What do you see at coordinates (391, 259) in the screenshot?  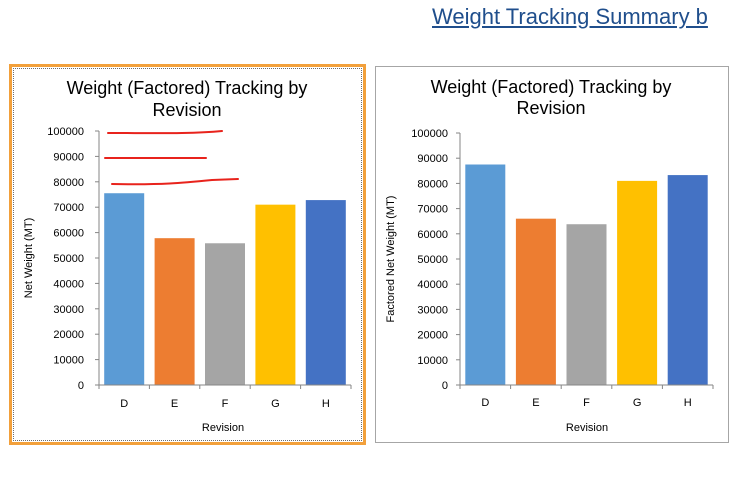 I see `y-axis-label: Factored Net Weight (MT)` at bounding box center [391, 259].